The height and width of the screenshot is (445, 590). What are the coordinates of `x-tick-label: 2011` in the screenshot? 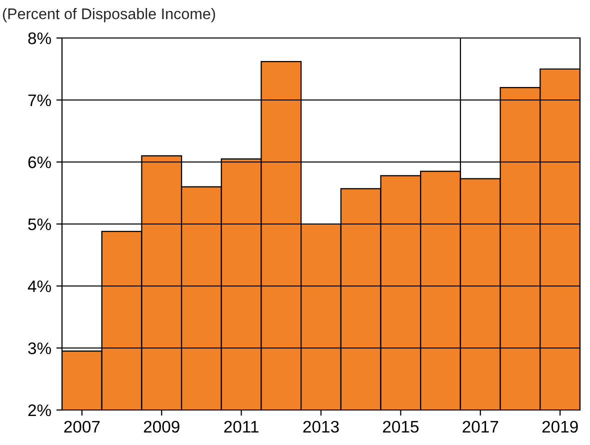 It's located at (241, 426).